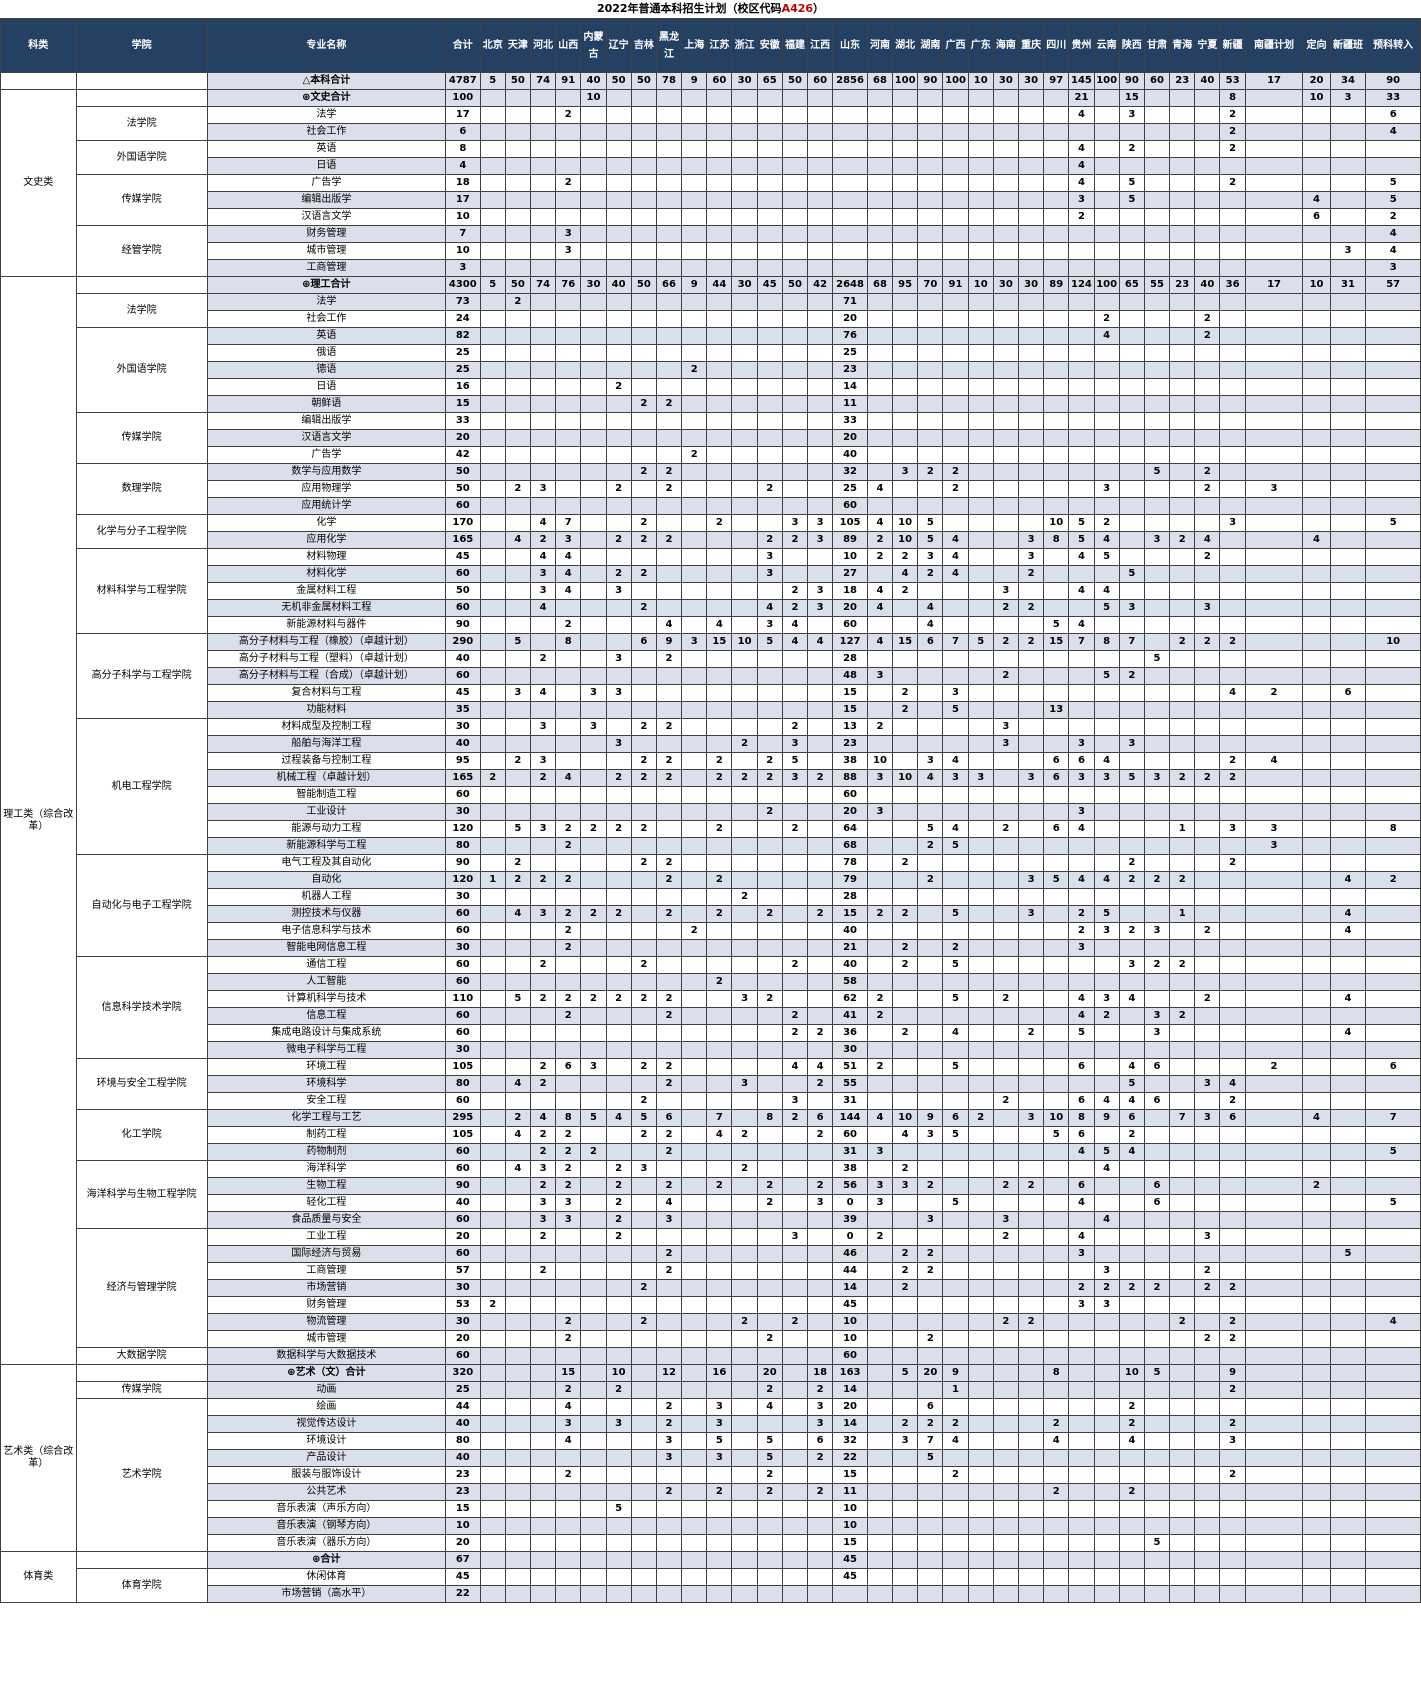 The image size is (1421, 1693). I want to click on quota-cell: 71, so click(850, 302).